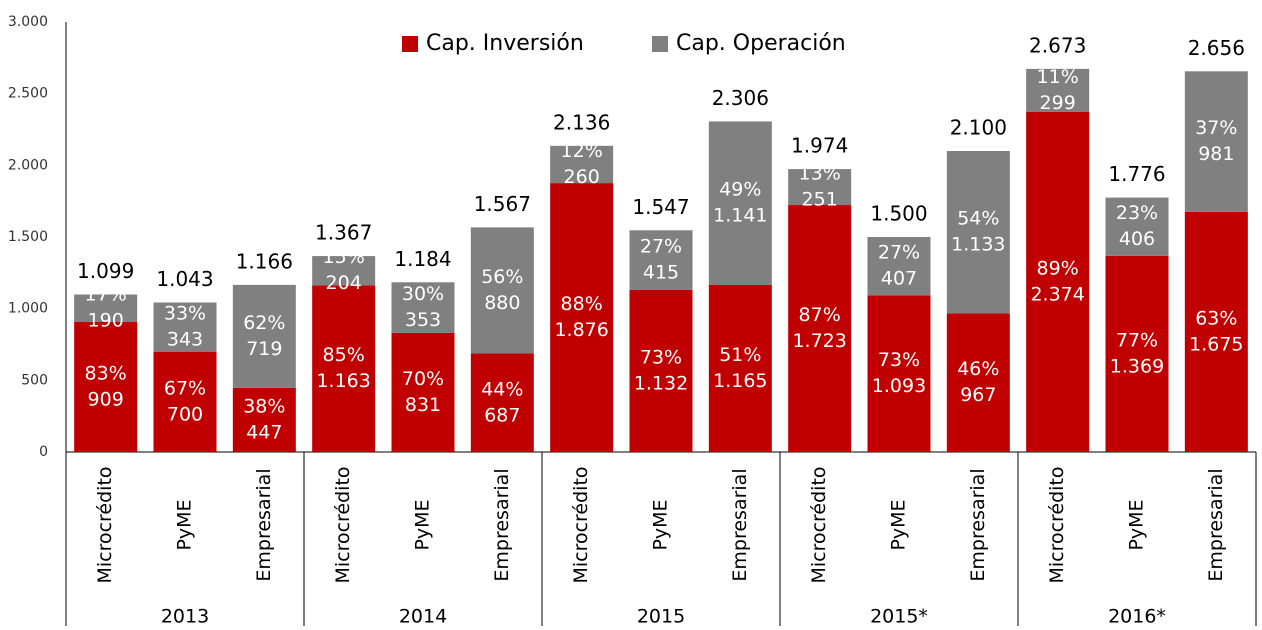  Describe the element at coordinates (820, 315) in the screenshot. I see `share-label: 87%` at that location.